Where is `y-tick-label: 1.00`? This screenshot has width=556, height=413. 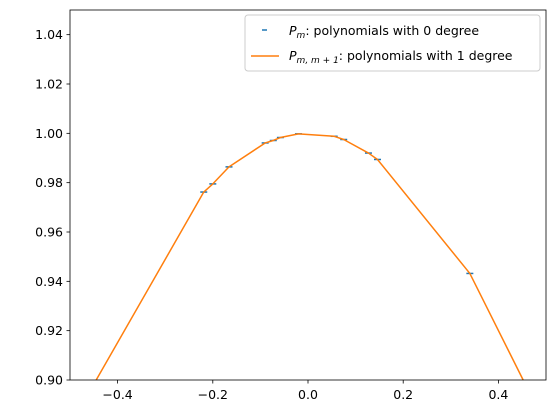 y-tick-label: 1.00 is located at coordinates (49, 133).